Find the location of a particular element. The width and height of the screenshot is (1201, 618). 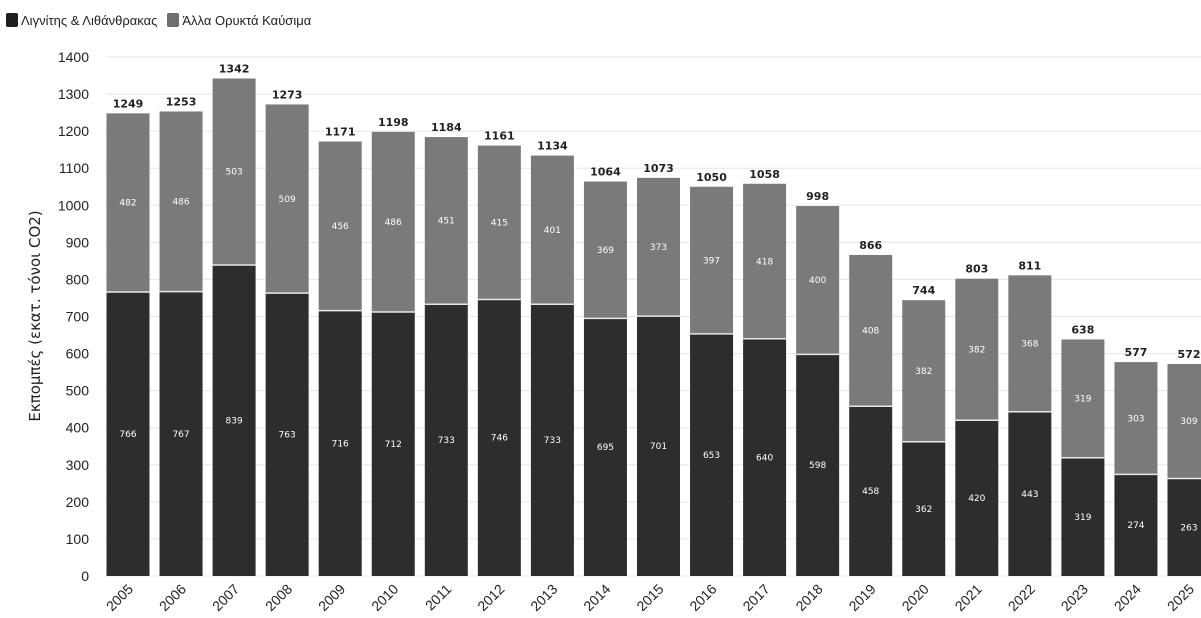

data-label-total: 1342 is located at coordinates (234, 69).